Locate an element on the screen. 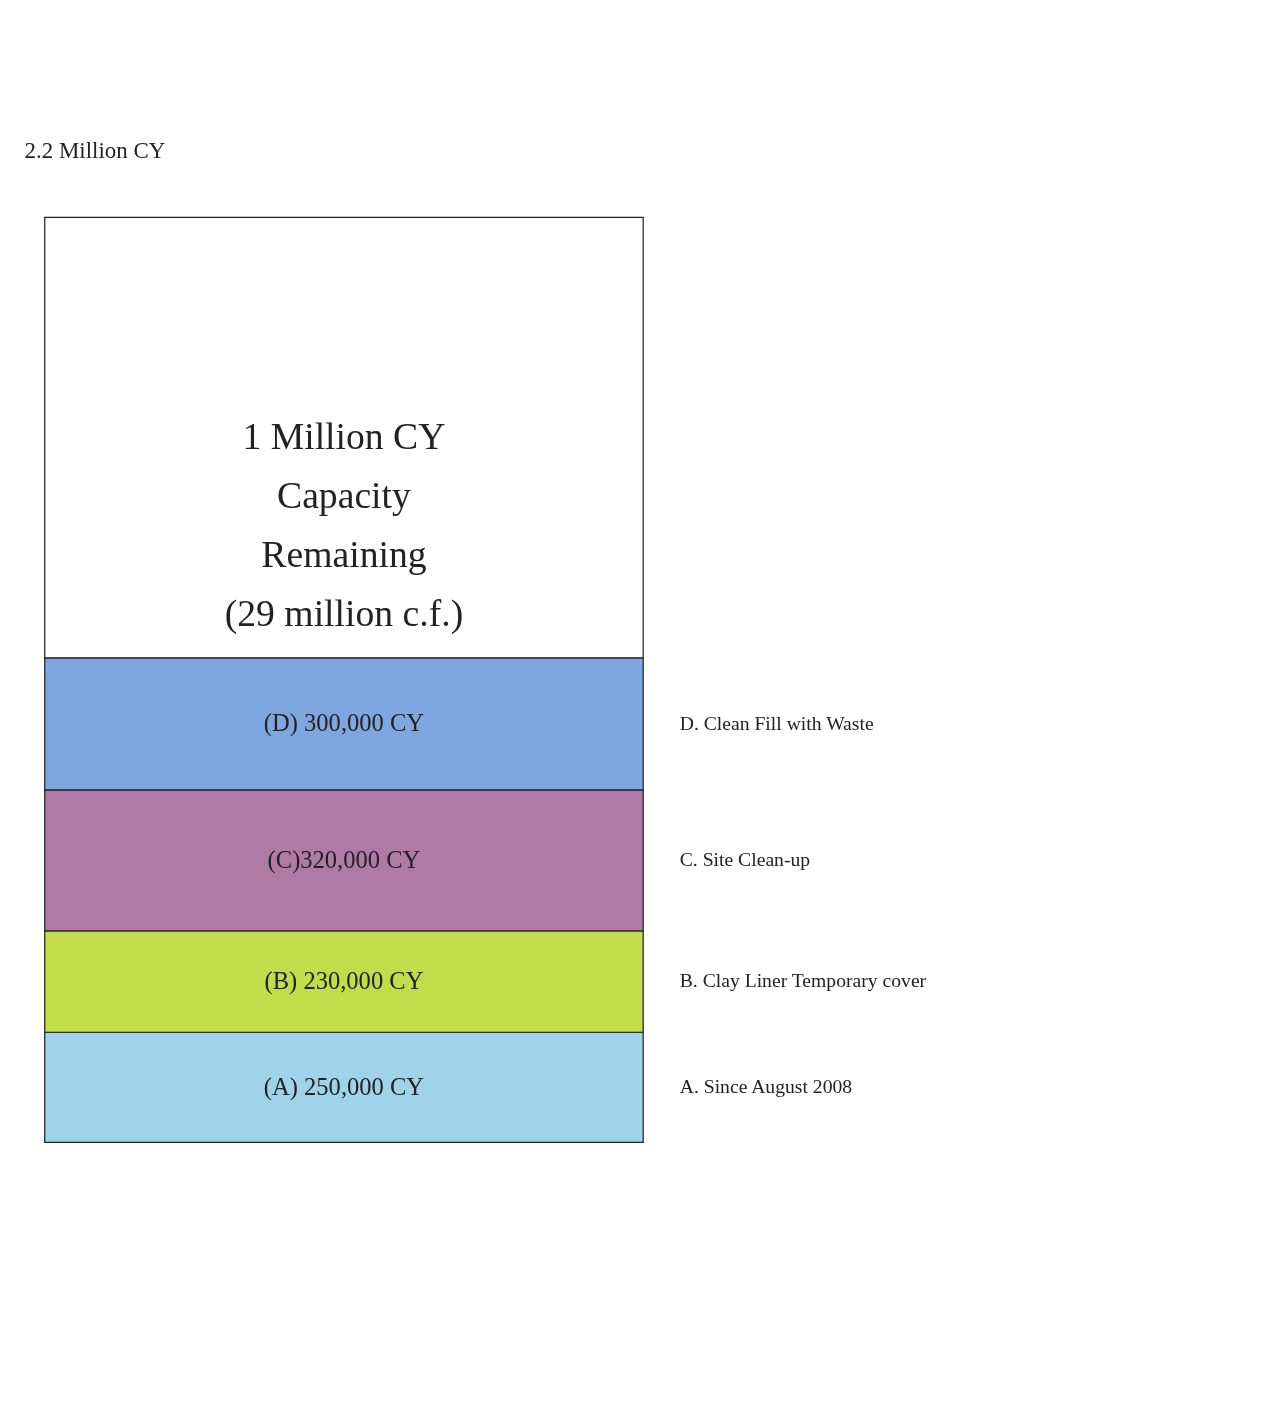 This screenshot has width=1271, height=1428. data-label: (D) 300,000 CY is located at coordinates (344, 723).